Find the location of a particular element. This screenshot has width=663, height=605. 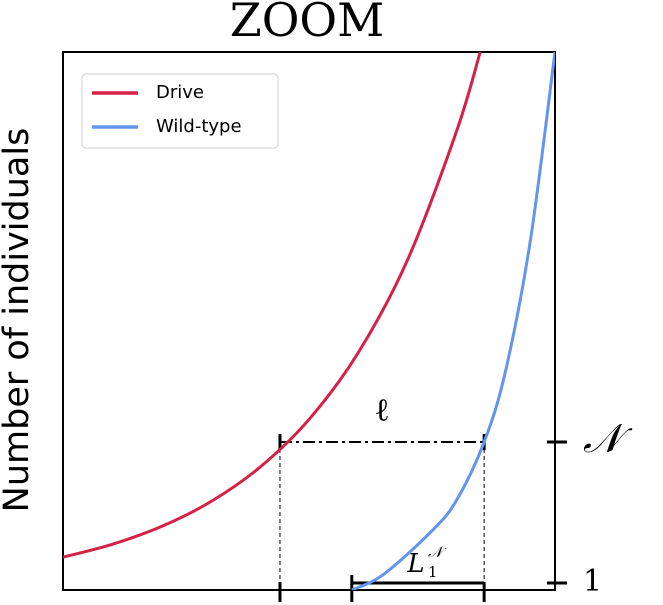

L-sub: 1 is located at coordinates (433, 572).